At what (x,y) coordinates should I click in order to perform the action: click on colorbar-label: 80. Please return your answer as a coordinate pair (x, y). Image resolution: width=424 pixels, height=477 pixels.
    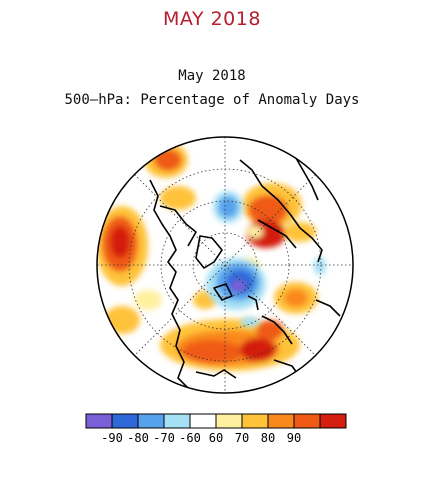
    Looking at the image, I should click on (268, 438).